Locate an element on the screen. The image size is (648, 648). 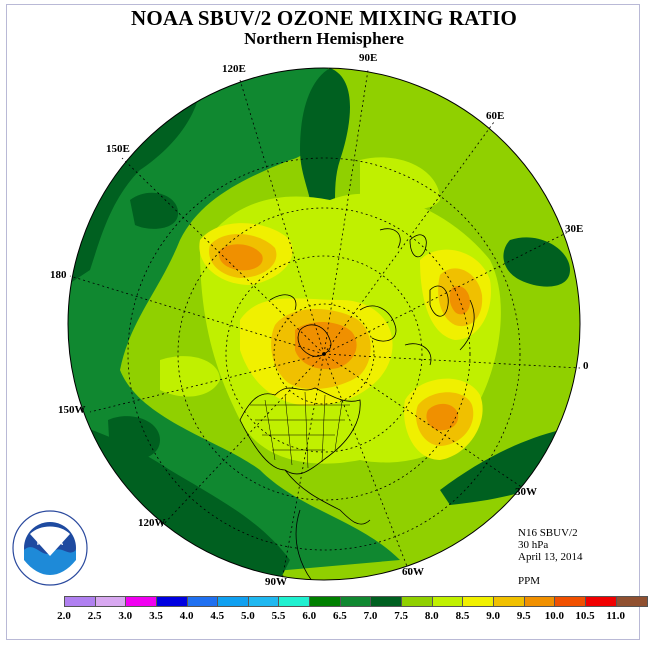
colorbar-tick-label: 5.5 is located at coordinates (278, 616).